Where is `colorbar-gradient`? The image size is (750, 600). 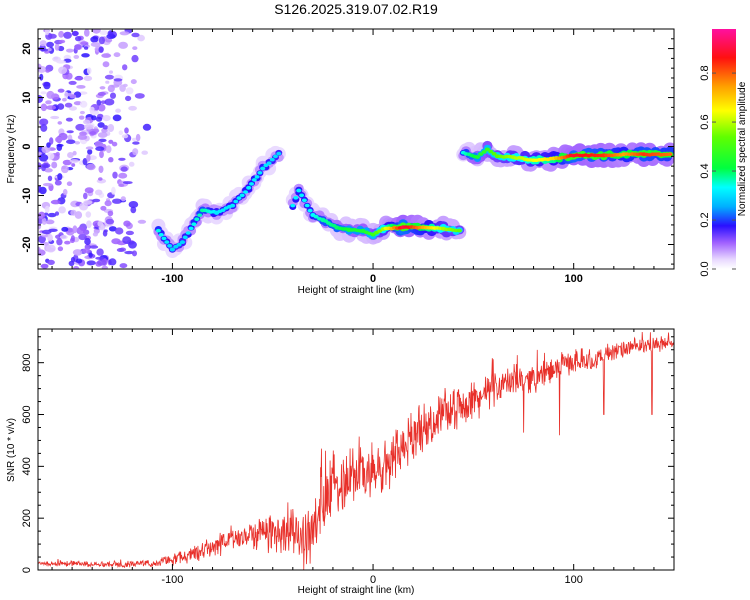 colorbar-gradient is located at coordinates (724, 149).